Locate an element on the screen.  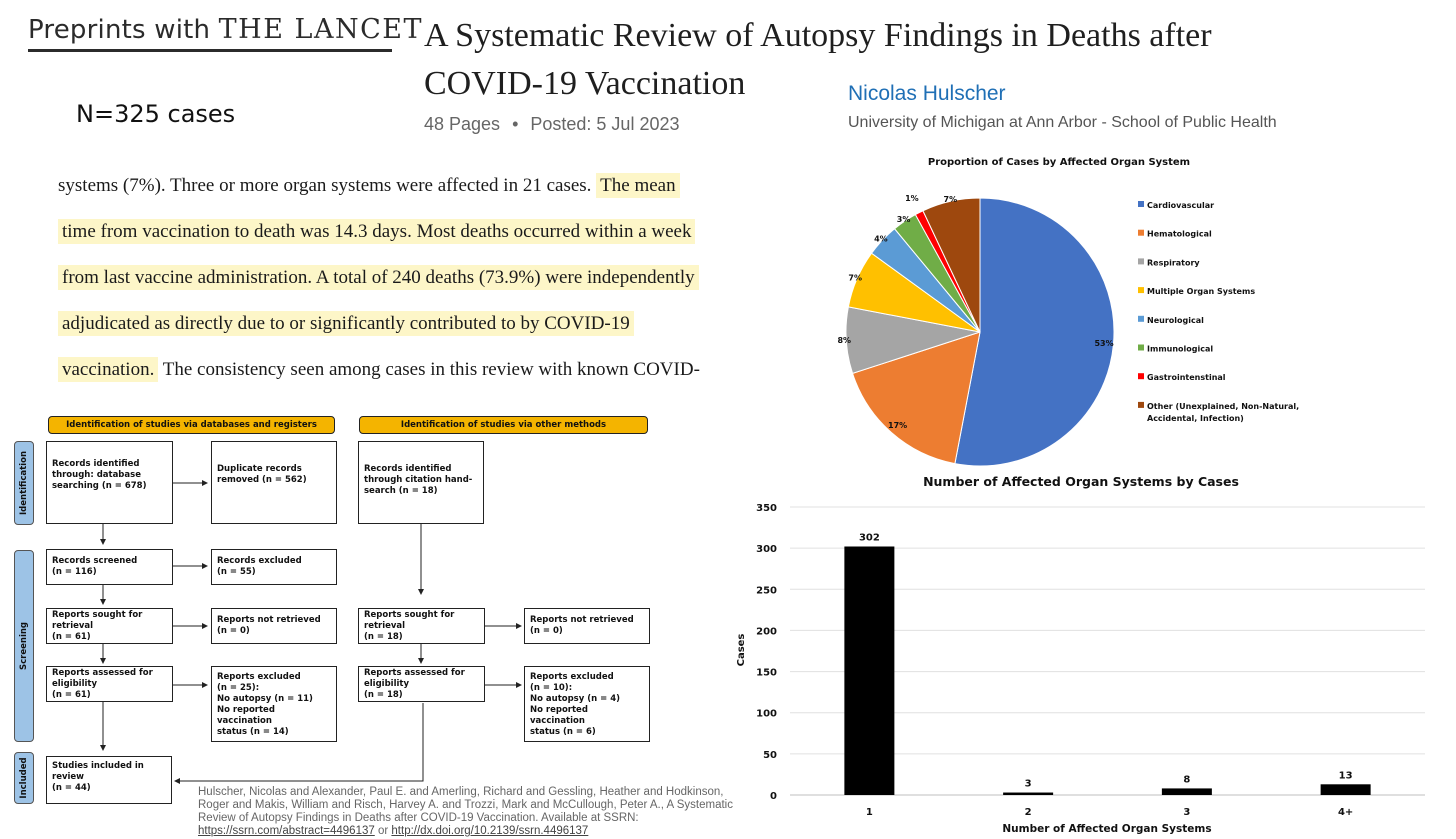
pie-slice-hematological is located at coordinates (916, 398).